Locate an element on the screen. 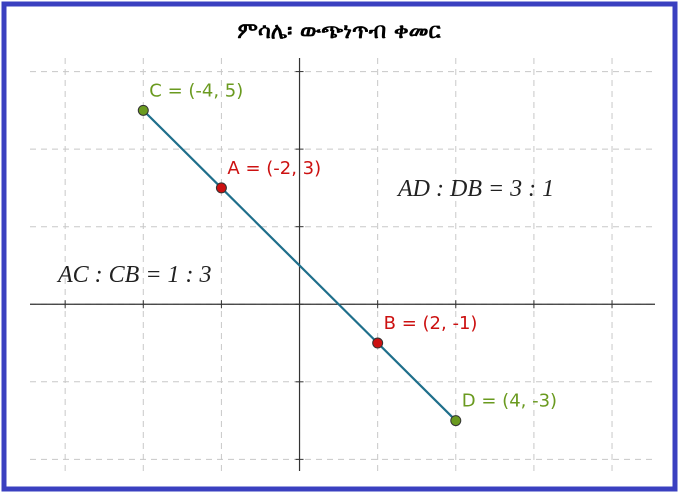 Image resolution: width=679 pixels, height=493 pixels. title: ምሳሌ፡ ውጭነጥብ ቀመር is located at coordinates (339, 31).